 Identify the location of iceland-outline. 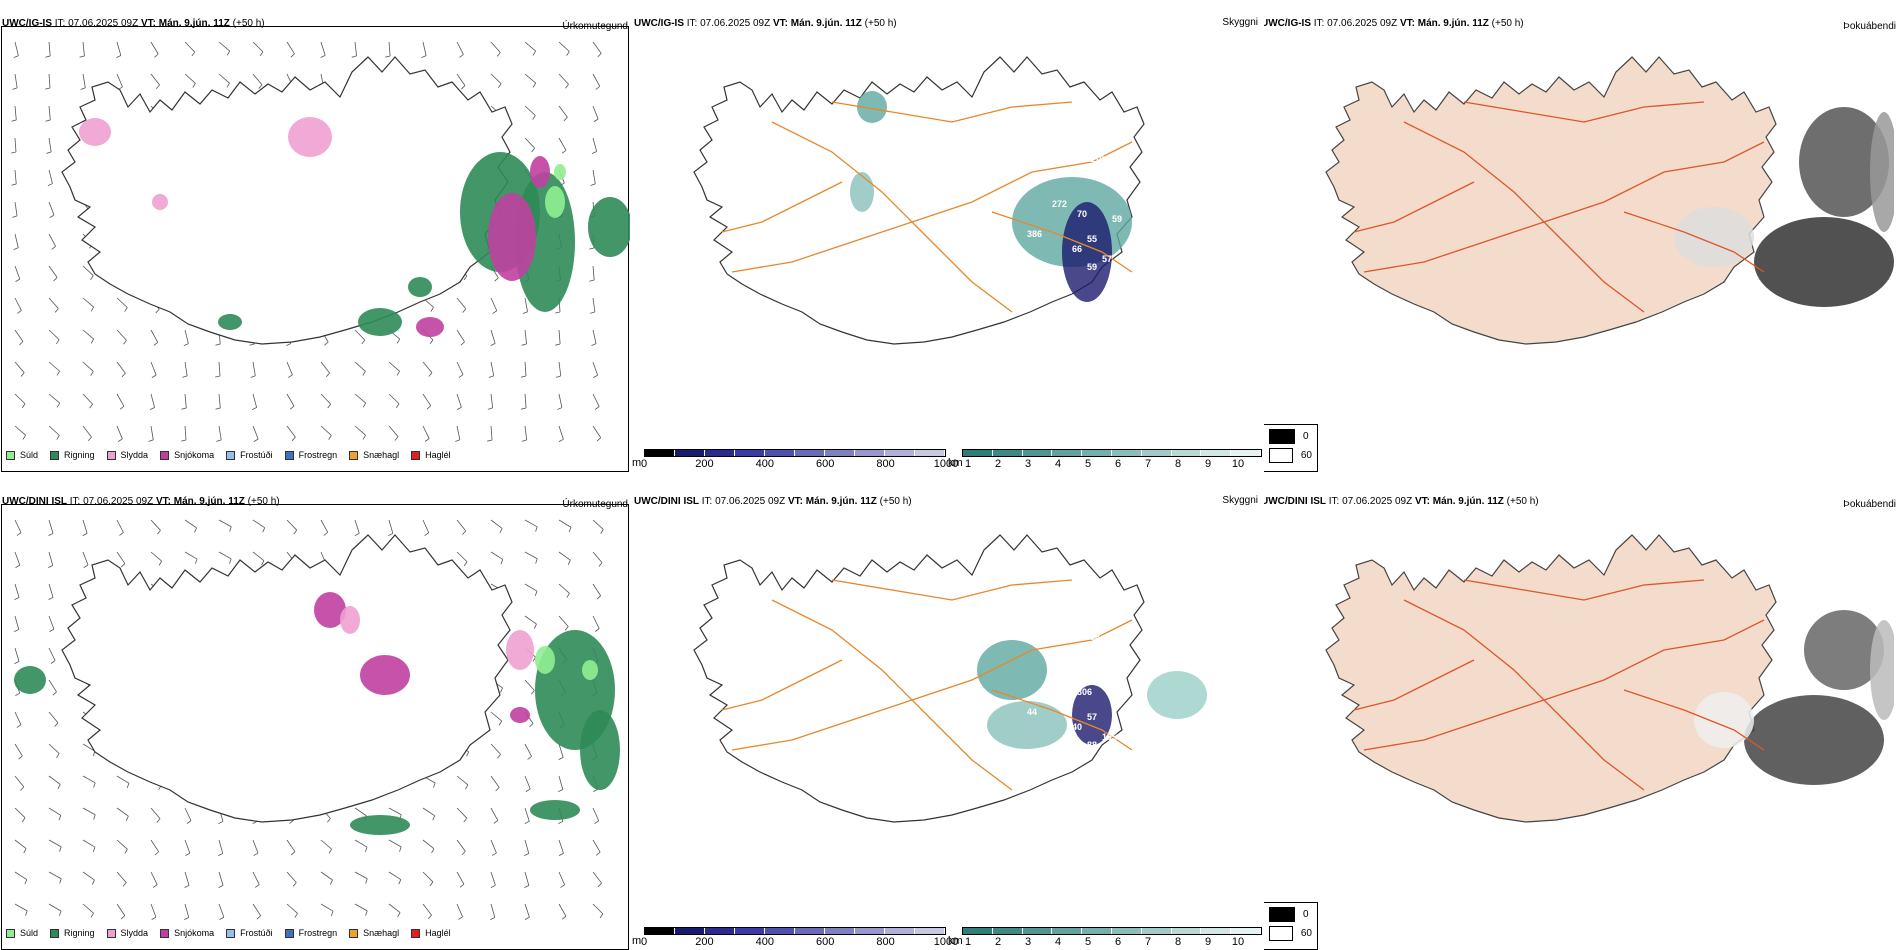
(287, 200).